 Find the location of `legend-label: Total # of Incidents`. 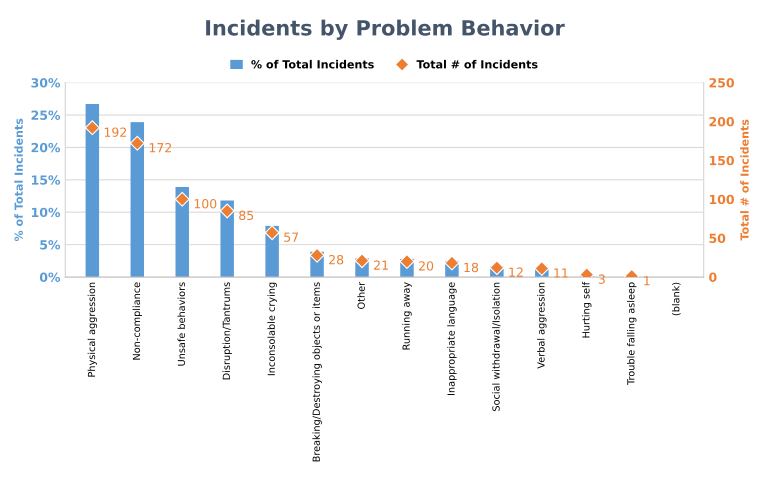

legend-label: Total # of Incidents is located at coordinates (477, 64).